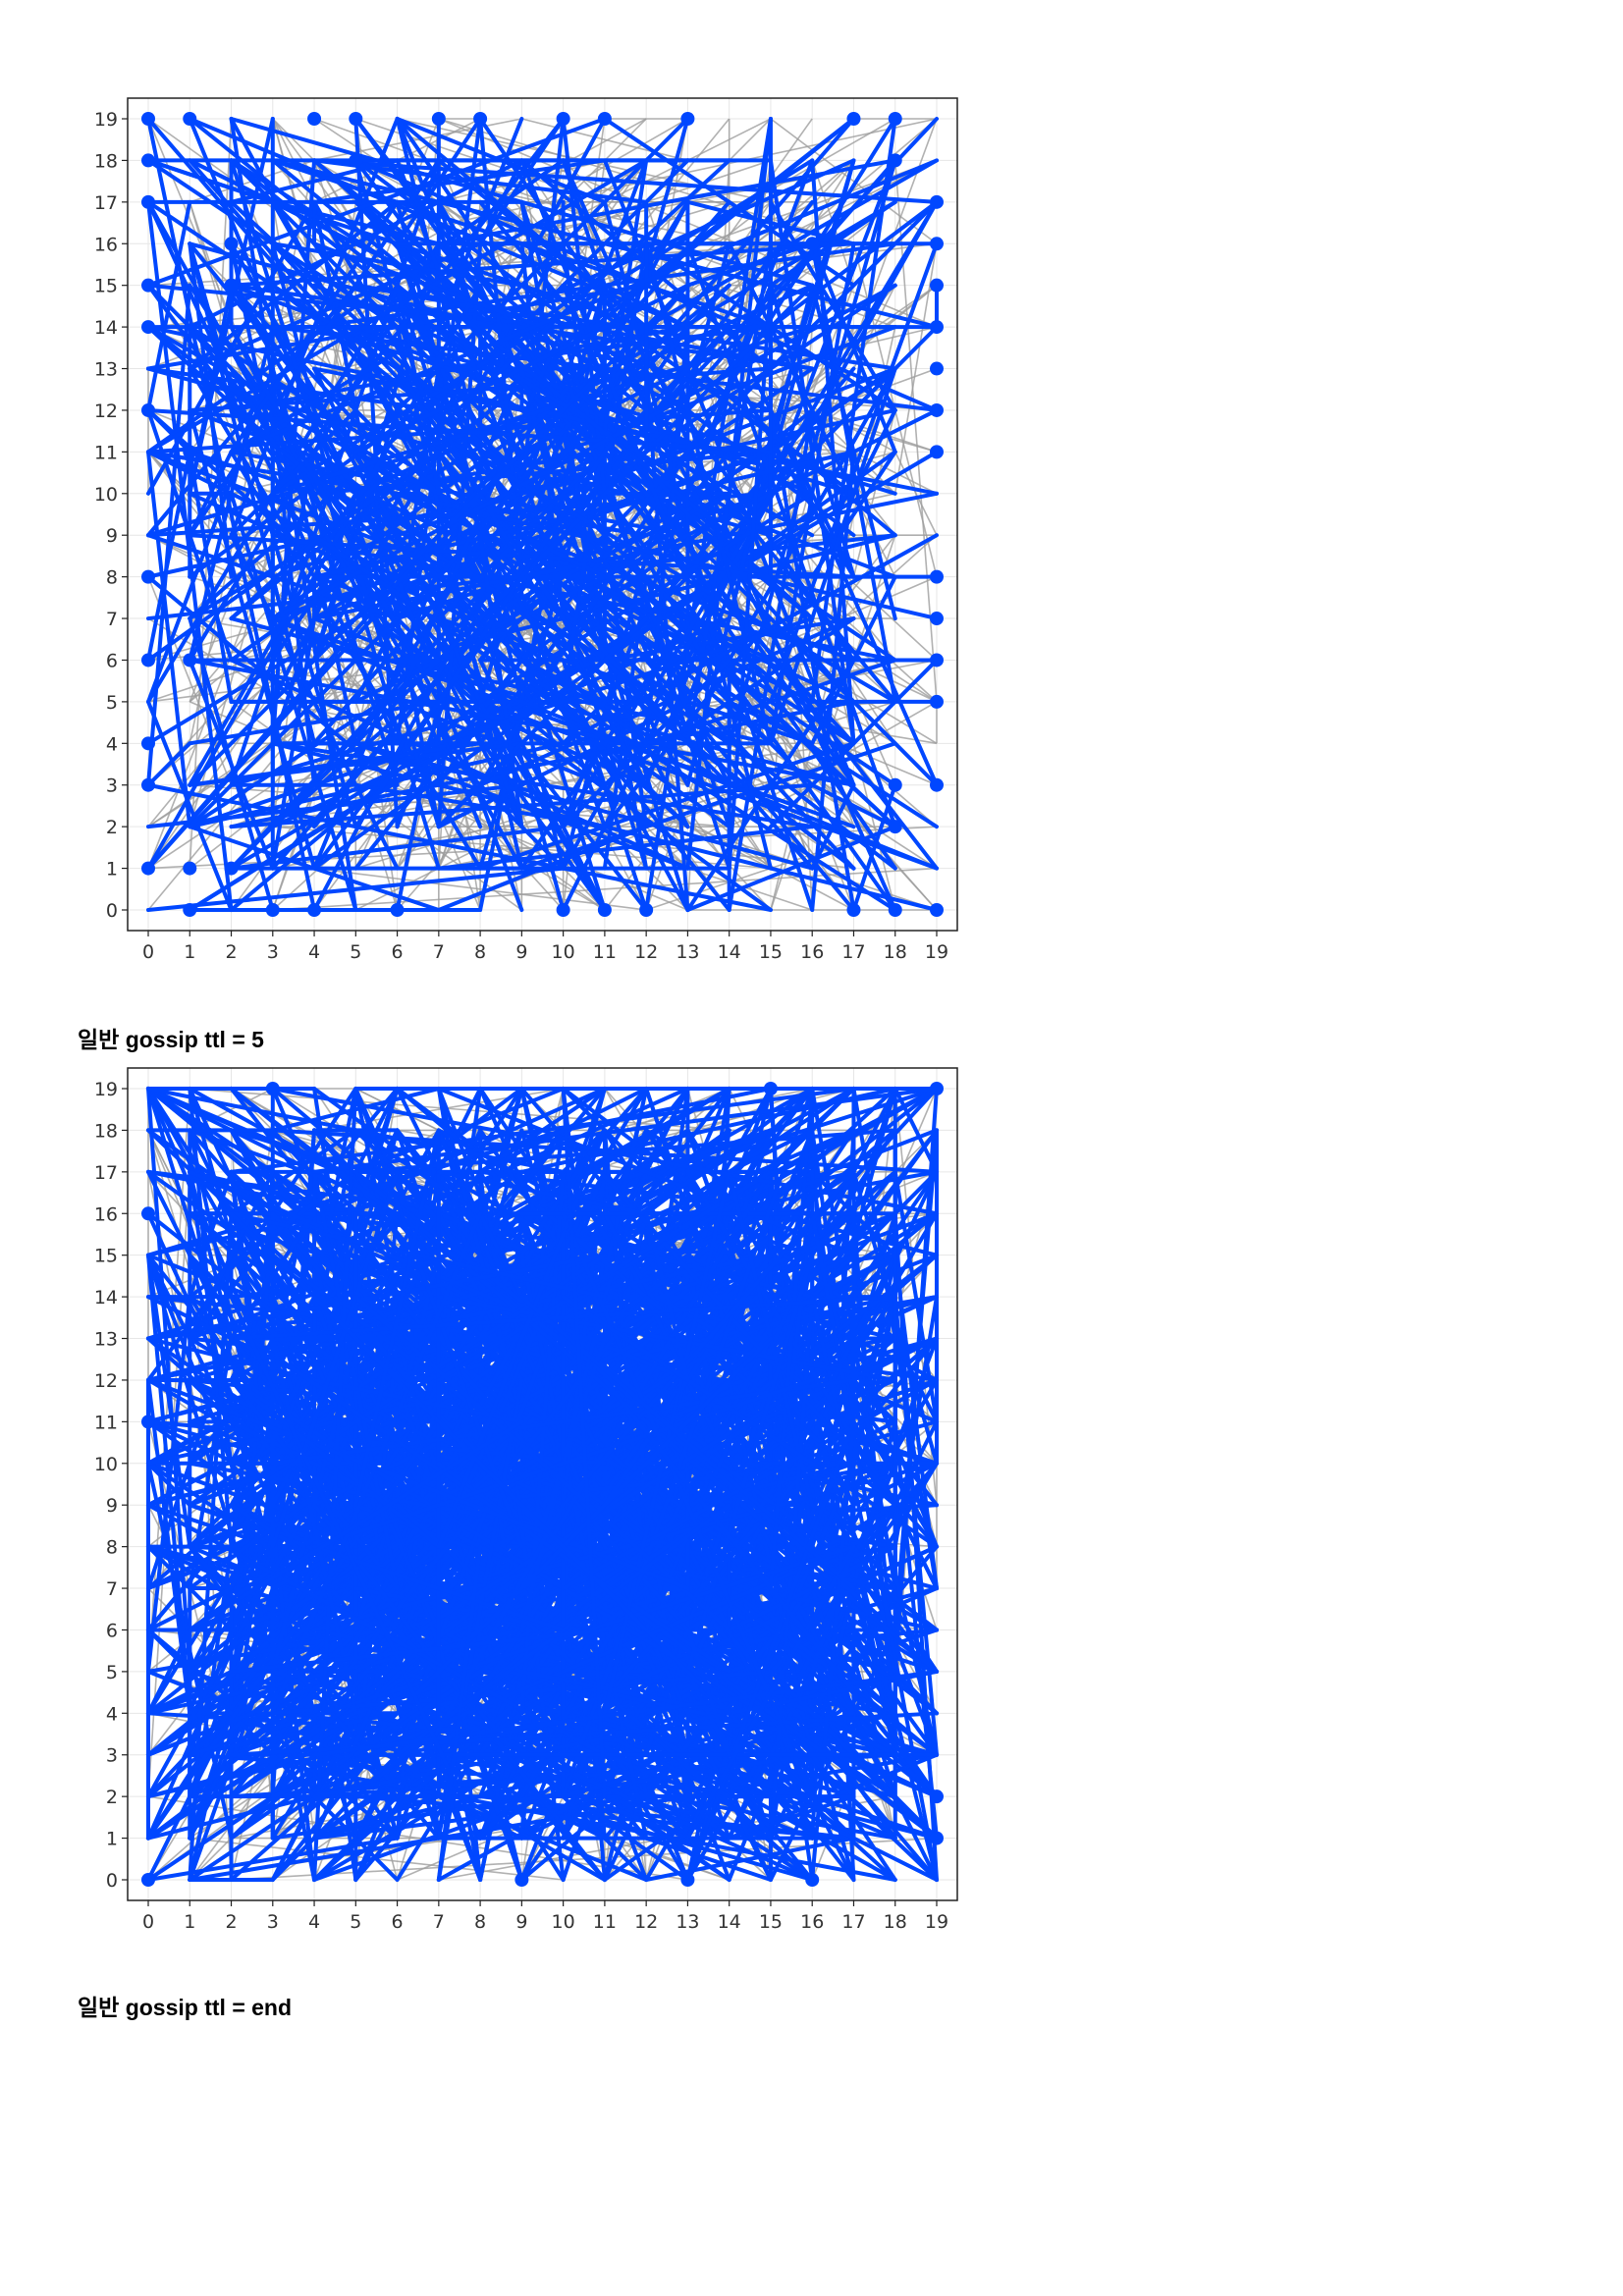 This screenshot has height=2296, width=1623. Describe the element at coordinates (687, 952) in the screenshot. I see `x-tick-label: 13` at that location.